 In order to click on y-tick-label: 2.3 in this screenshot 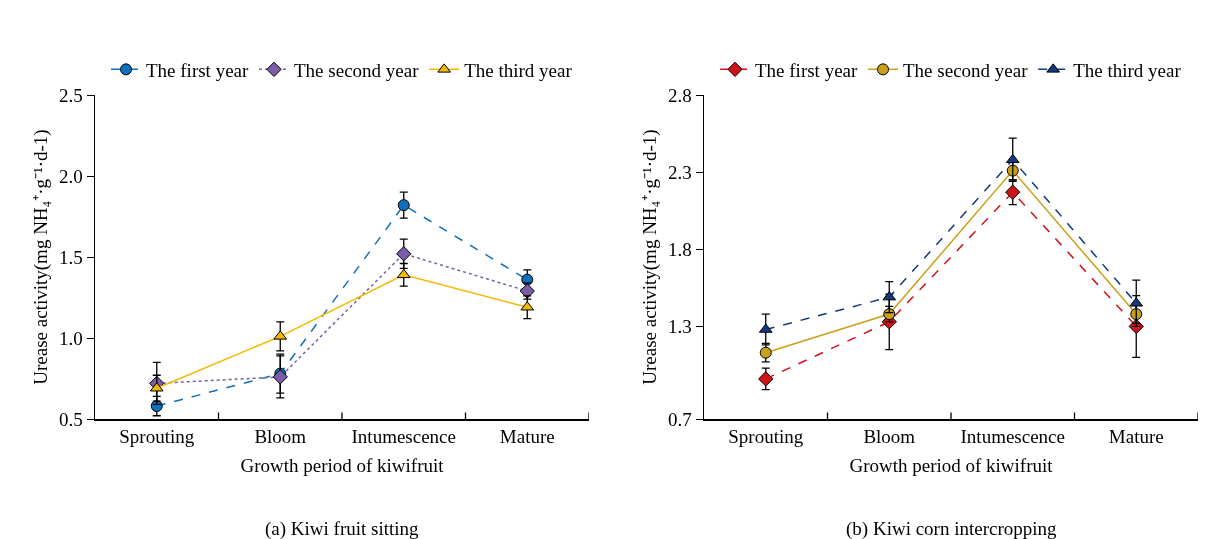, I will do `click(679, 172)`.